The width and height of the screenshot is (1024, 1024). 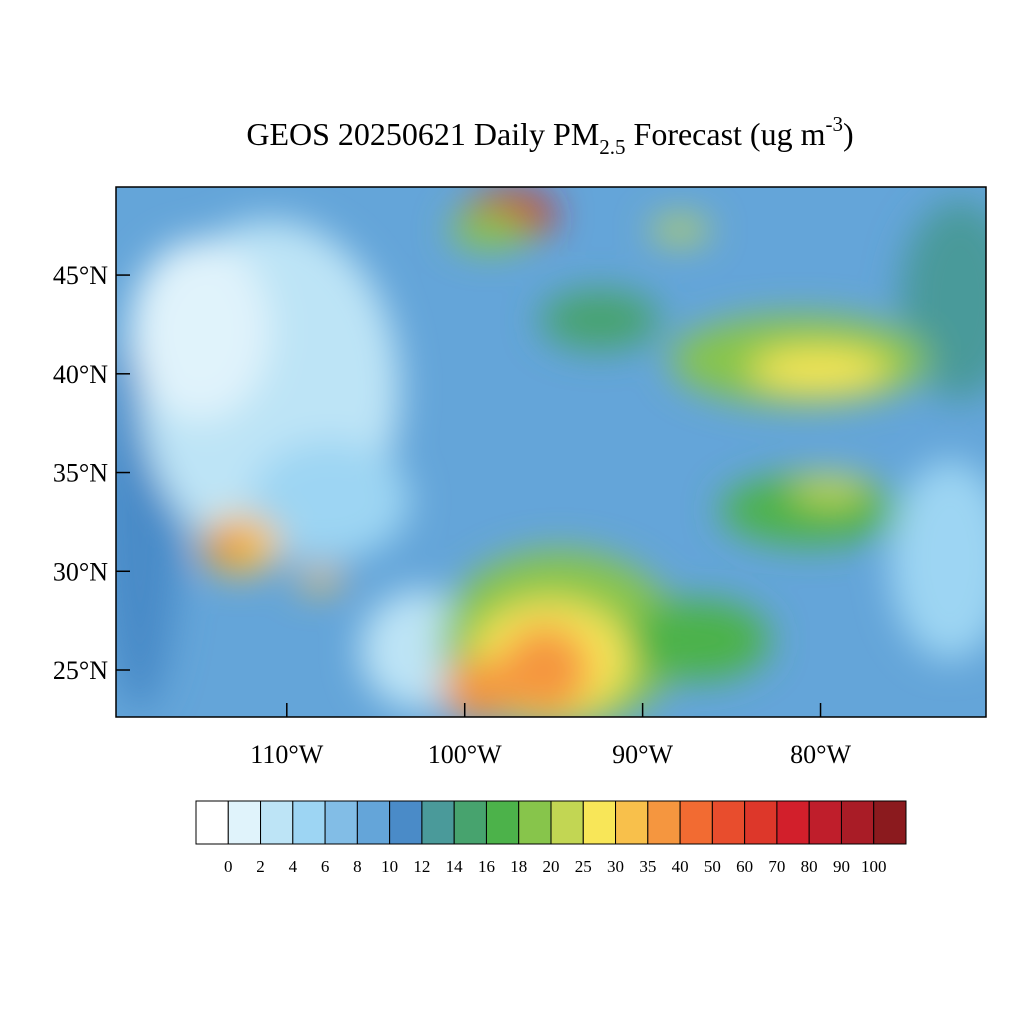 I want to click on colorbar-label: 50, so click(x=712, y=866).